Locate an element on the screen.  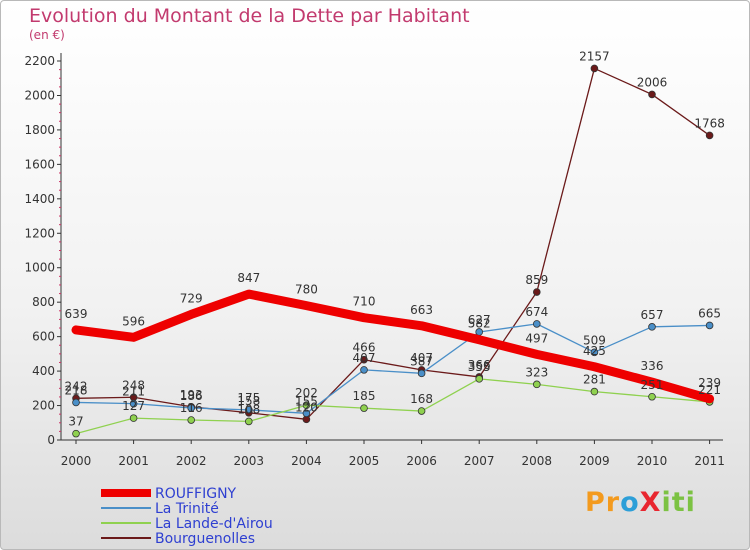
data-label: 120 is located at coordinates (306, 407).